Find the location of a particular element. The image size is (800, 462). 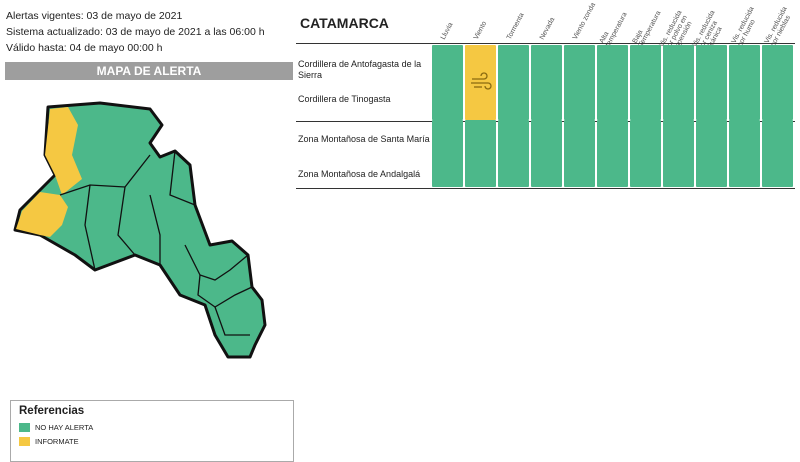

legend-label: NO HAY ALERTA is located at coordinates (64, 427).